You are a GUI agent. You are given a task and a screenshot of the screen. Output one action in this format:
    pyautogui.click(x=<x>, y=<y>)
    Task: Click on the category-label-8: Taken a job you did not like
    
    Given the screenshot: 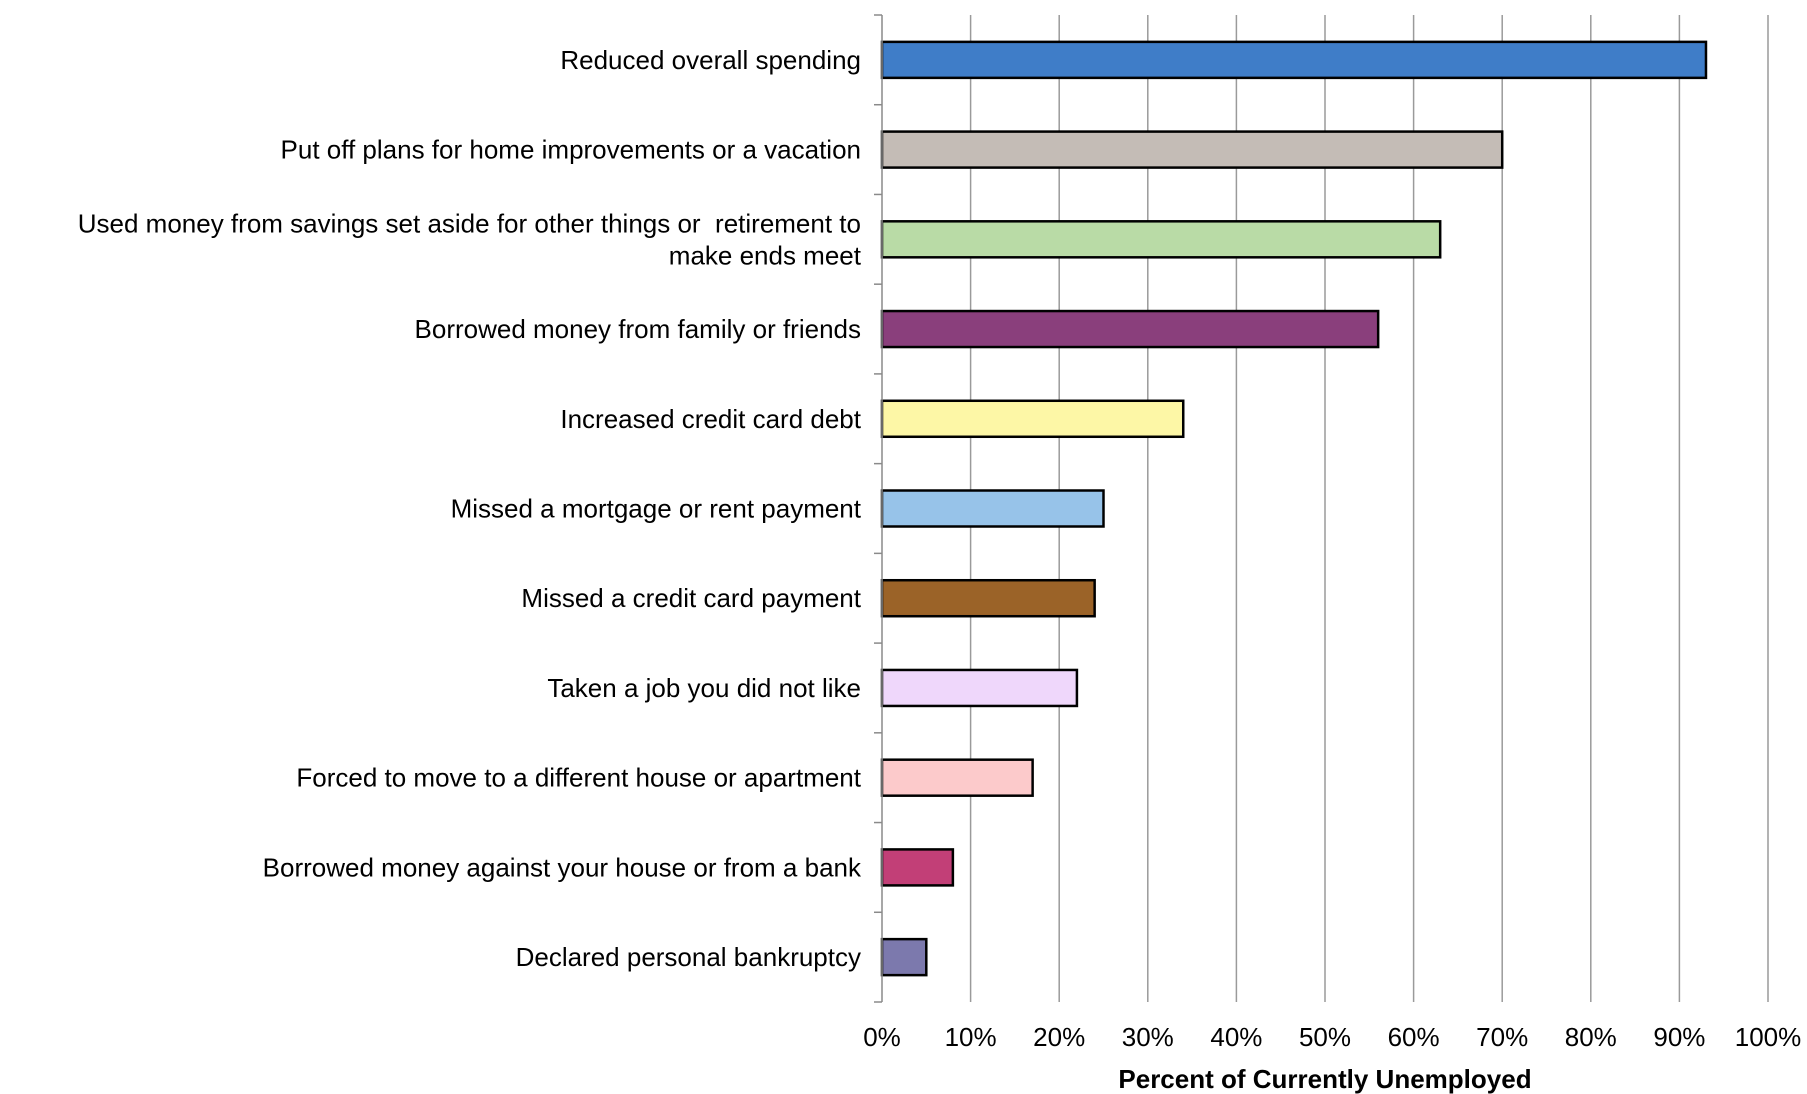 What is the action you would take?
    pyautogui.click(x=704, y=688)
    